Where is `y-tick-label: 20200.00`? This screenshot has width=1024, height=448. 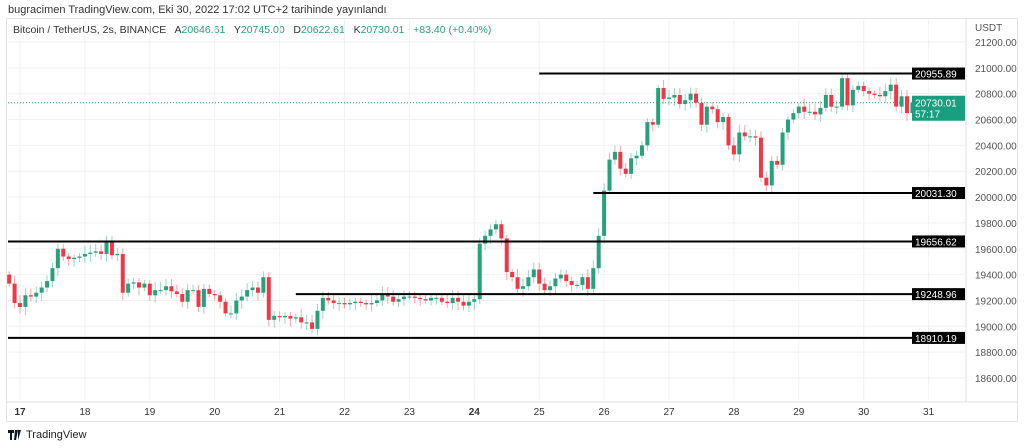
y-tick-label: 20200.00 is located at coordinates (996, 172).